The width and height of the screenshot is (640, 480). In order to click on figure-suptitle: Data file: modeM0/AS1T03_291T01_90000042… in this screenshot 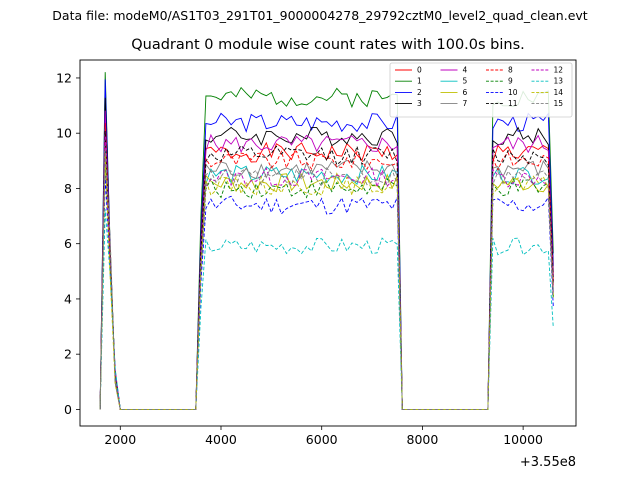, I will do `click(319, 15)`.